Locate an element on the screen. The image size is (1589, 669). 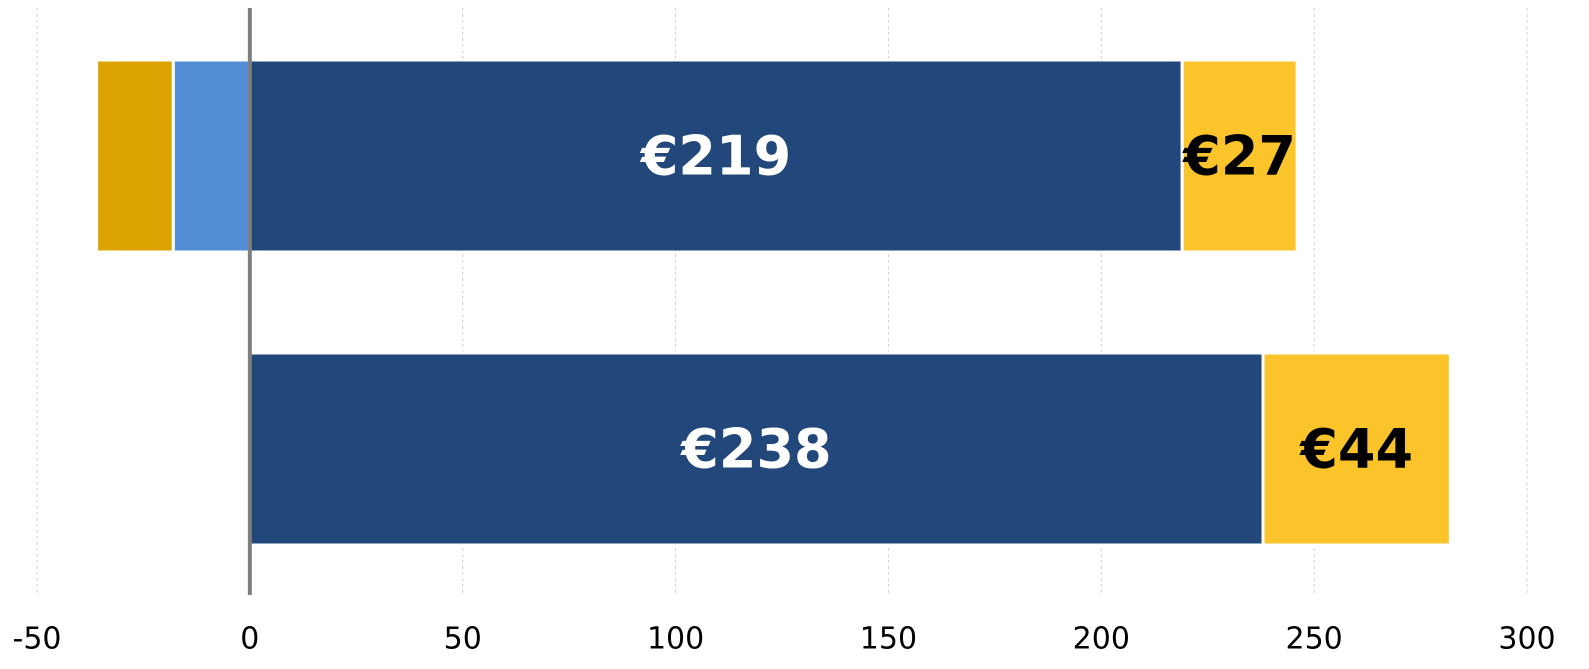
data-label: €27 is located at coordinates (1238, 156).